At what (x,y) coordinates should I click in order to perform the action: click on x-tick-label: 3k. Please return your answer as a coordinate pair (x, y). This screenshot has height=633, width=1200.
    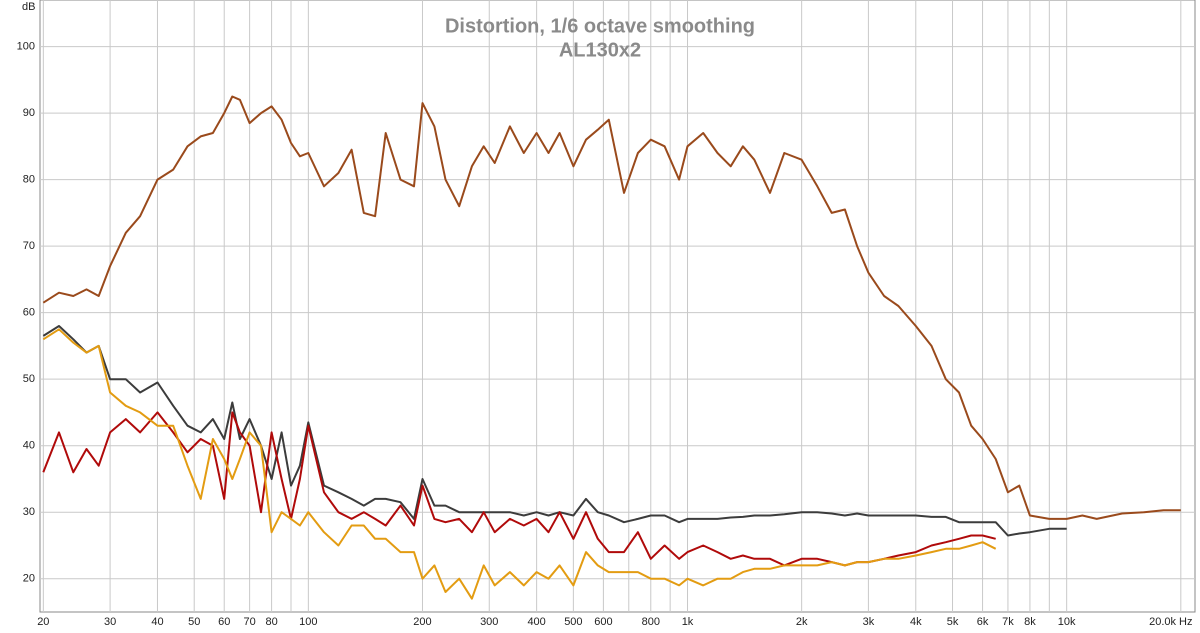
    Looking at the image, I should click on (869, 622).